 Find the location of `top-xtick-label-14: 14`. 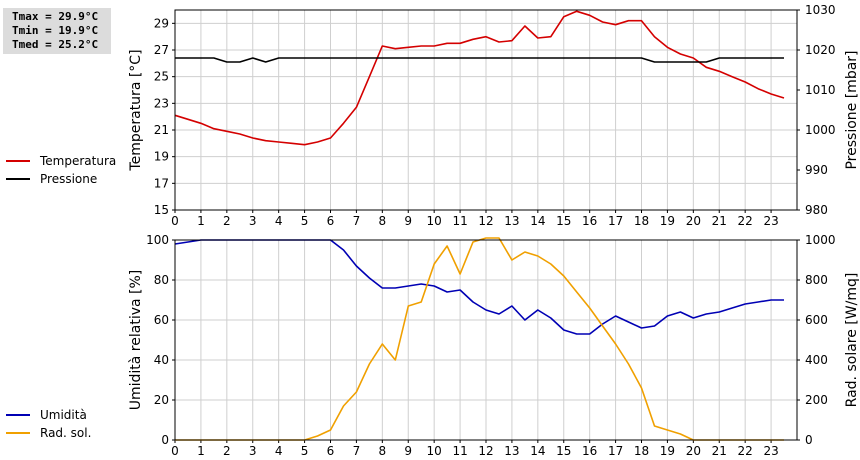

top-xtick-label-14: 14 is located at coordinates (537, 221).